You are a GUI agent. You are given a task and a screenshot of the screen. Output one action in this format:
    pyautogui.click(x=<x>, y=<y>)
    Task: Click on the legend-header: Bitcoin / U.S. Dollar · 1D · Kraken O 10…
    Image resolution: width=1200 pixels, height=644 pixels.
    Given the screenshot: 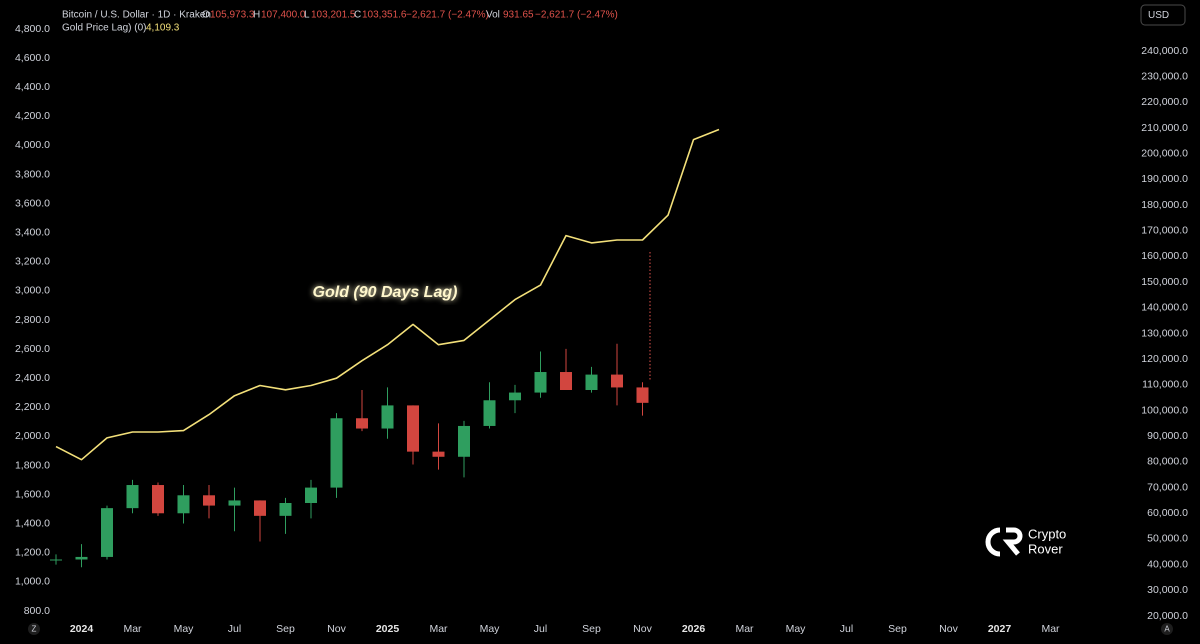 What is the action you would take?
    pyautogui.click(x=340, y=22)
    